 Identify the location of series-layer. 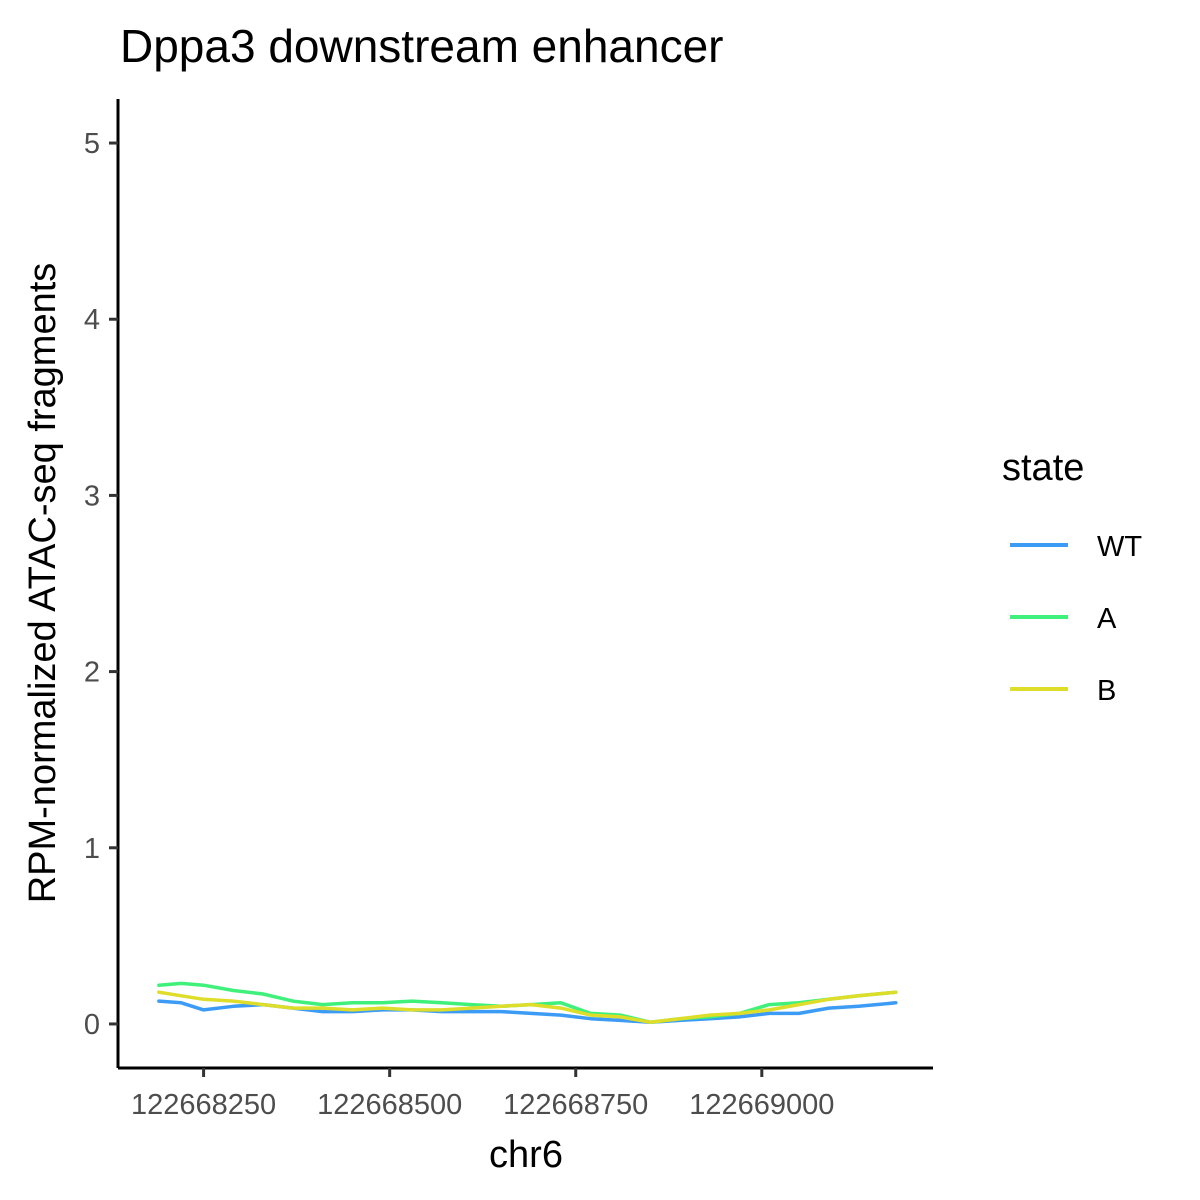
(527, 1002).